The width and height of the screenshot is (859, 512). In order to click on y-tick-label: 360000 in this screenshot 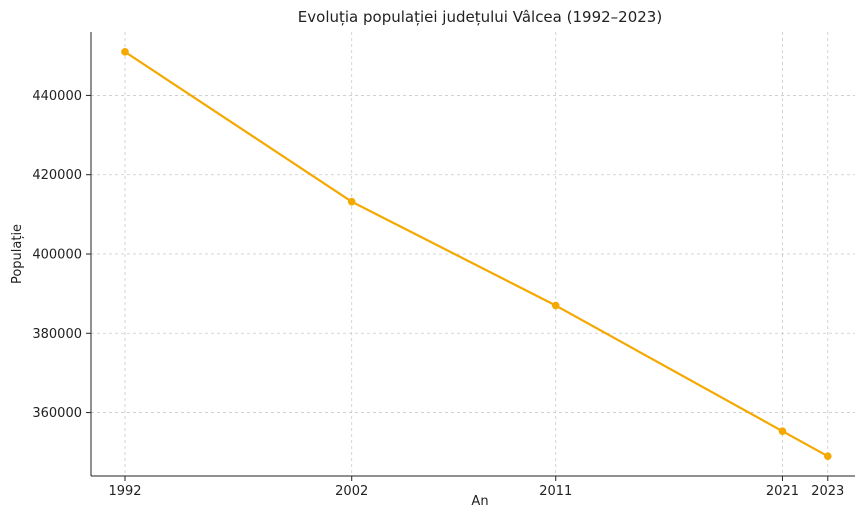, I will do `click(57, 413)`.